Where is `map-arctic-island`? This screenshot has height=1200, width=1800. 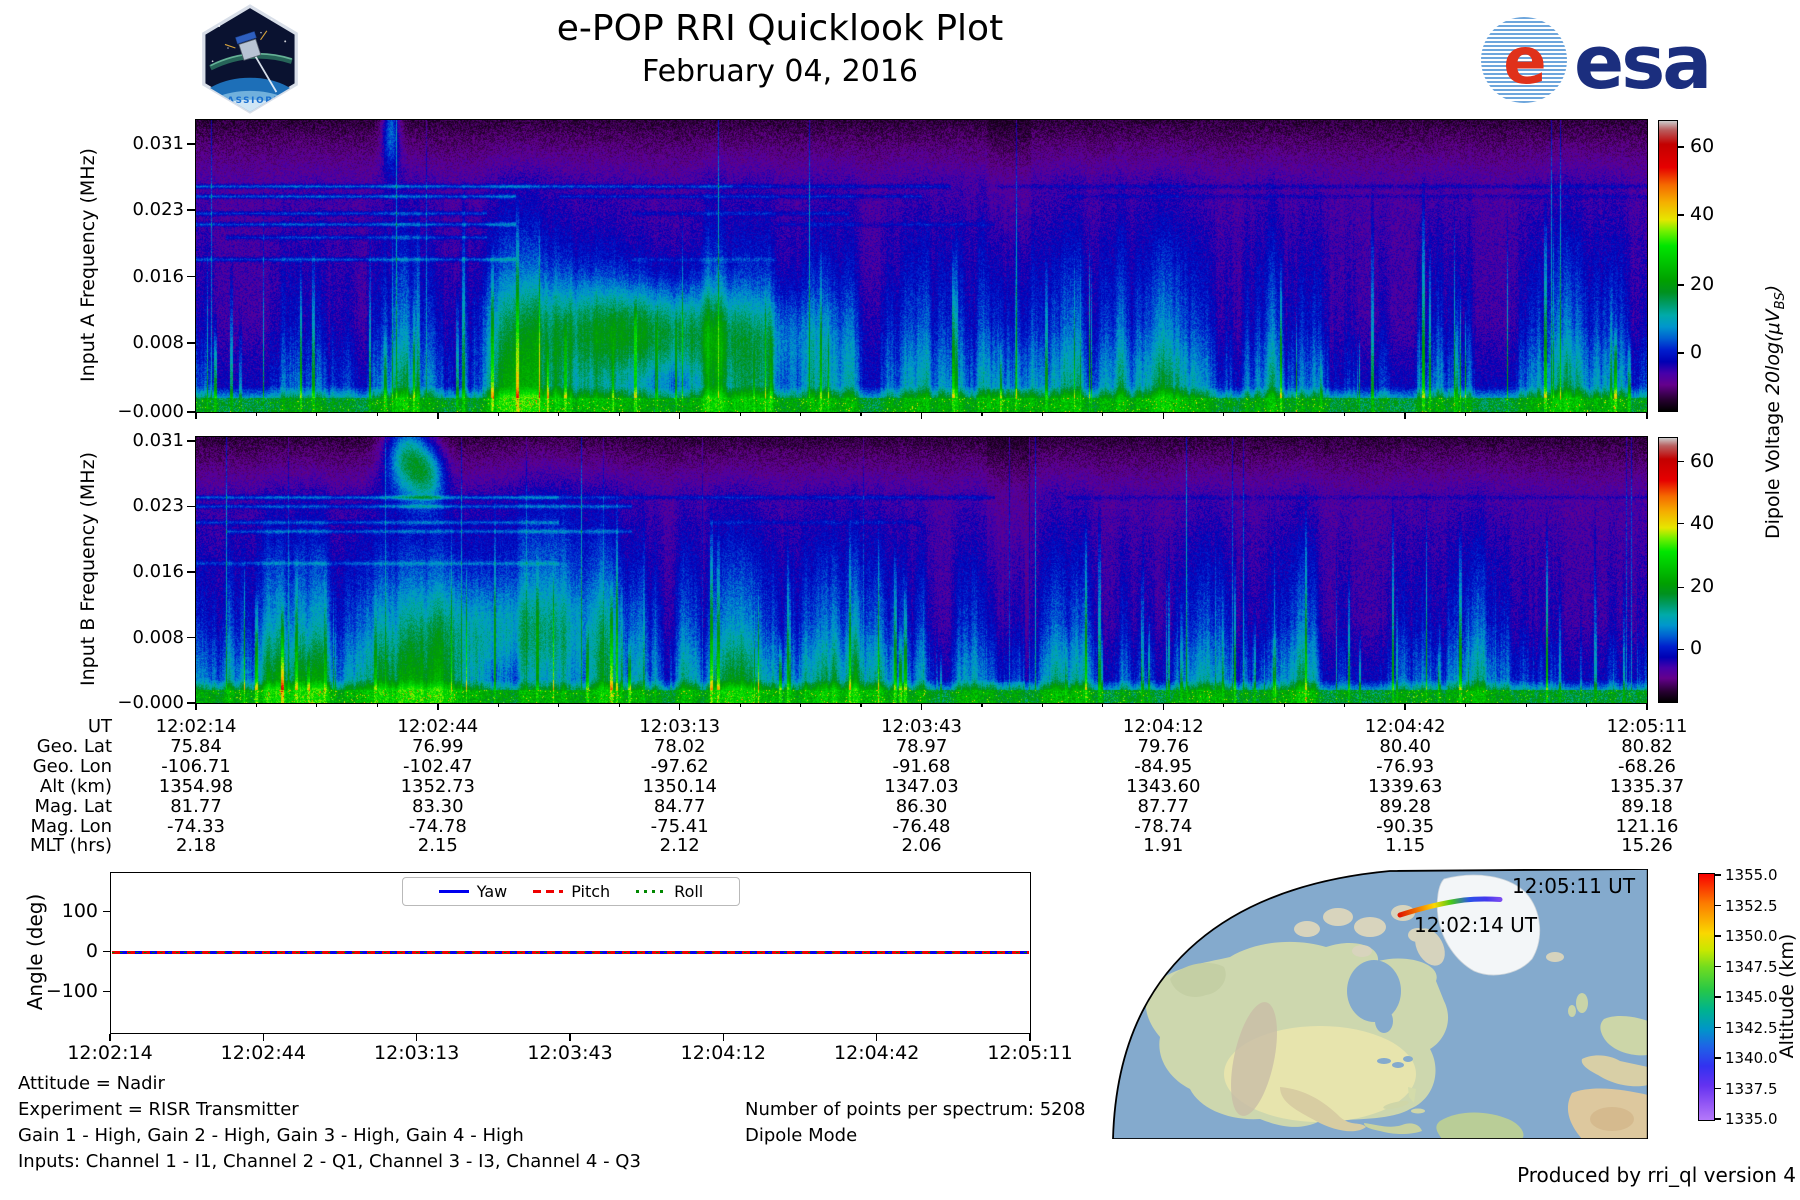 map-arctic-island is located at coordinates (1307, 929).